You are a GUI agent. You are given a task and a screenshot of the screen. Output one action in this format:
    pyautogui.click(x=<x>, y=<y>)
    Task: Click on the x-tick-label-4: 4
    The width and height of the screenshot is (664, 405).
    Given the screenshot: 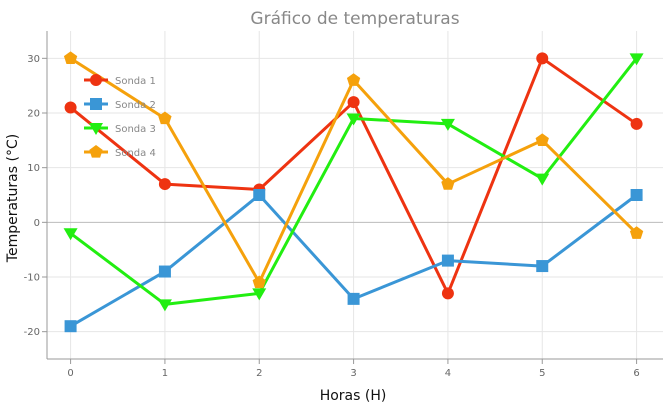 What is the action you would take?
    pyautogui.click(x=448, y=373)
    